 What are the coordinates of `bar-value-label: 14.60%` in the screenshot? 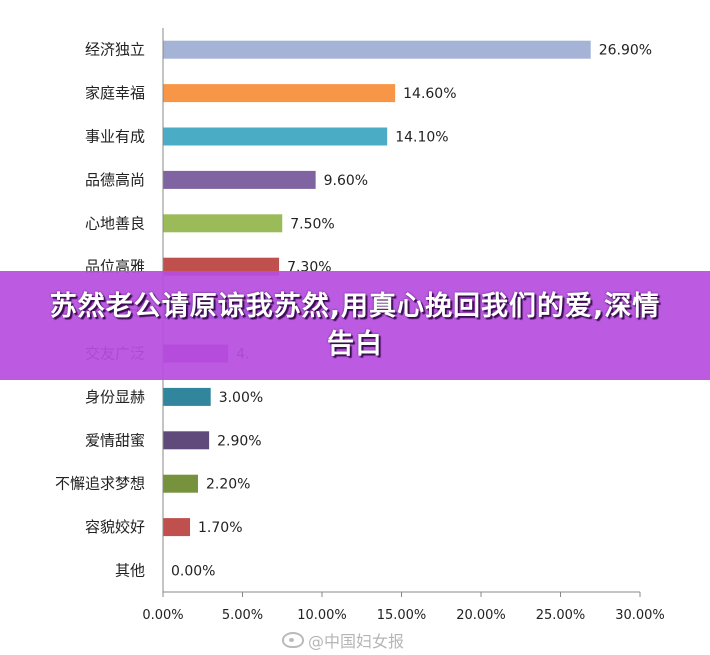 It's located at (429, 94).